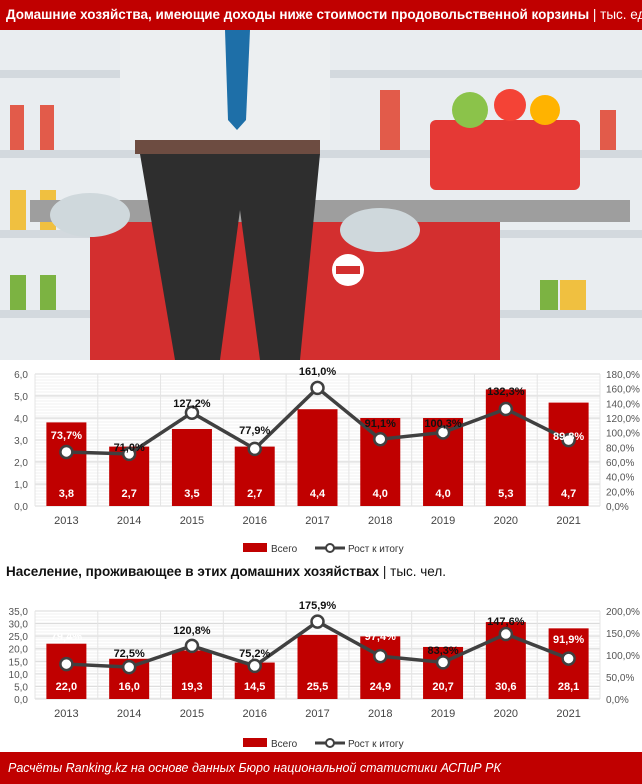  Describe the element at coordinates (623, 612) in the screenshot. I see `y2-tick-label: 200,0%` at that location.